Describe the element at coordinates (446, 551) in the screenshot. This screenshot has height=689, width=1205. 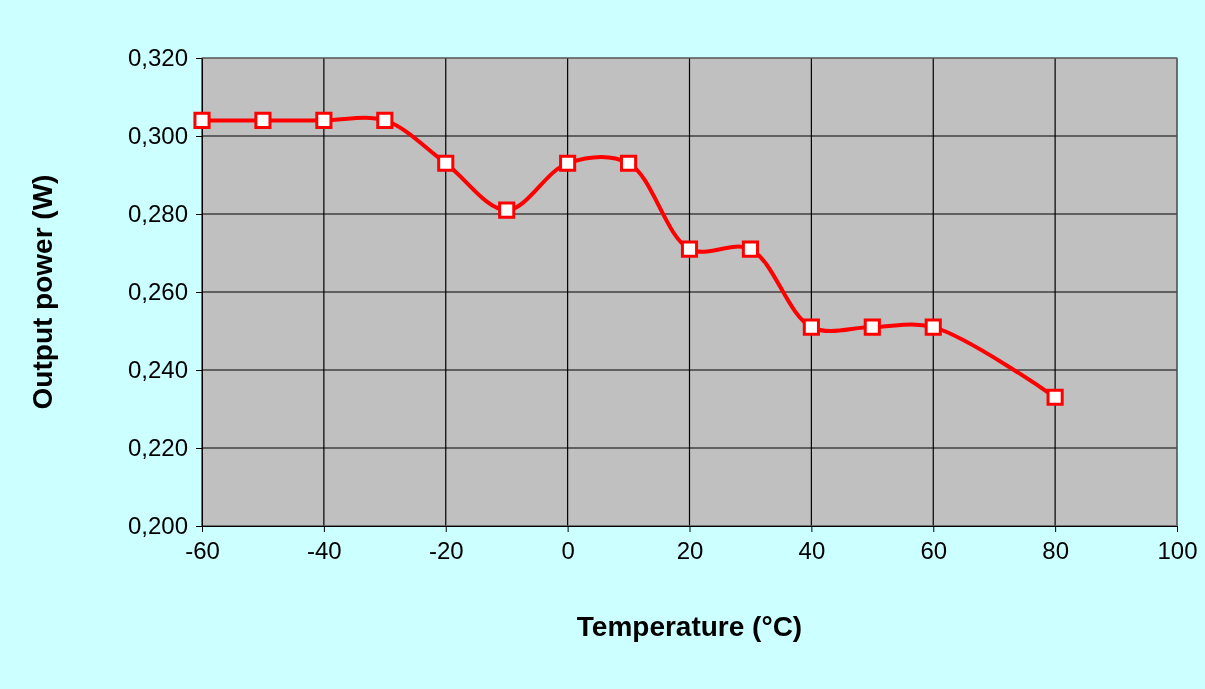
I see `x-tick-label: -20` at that location.